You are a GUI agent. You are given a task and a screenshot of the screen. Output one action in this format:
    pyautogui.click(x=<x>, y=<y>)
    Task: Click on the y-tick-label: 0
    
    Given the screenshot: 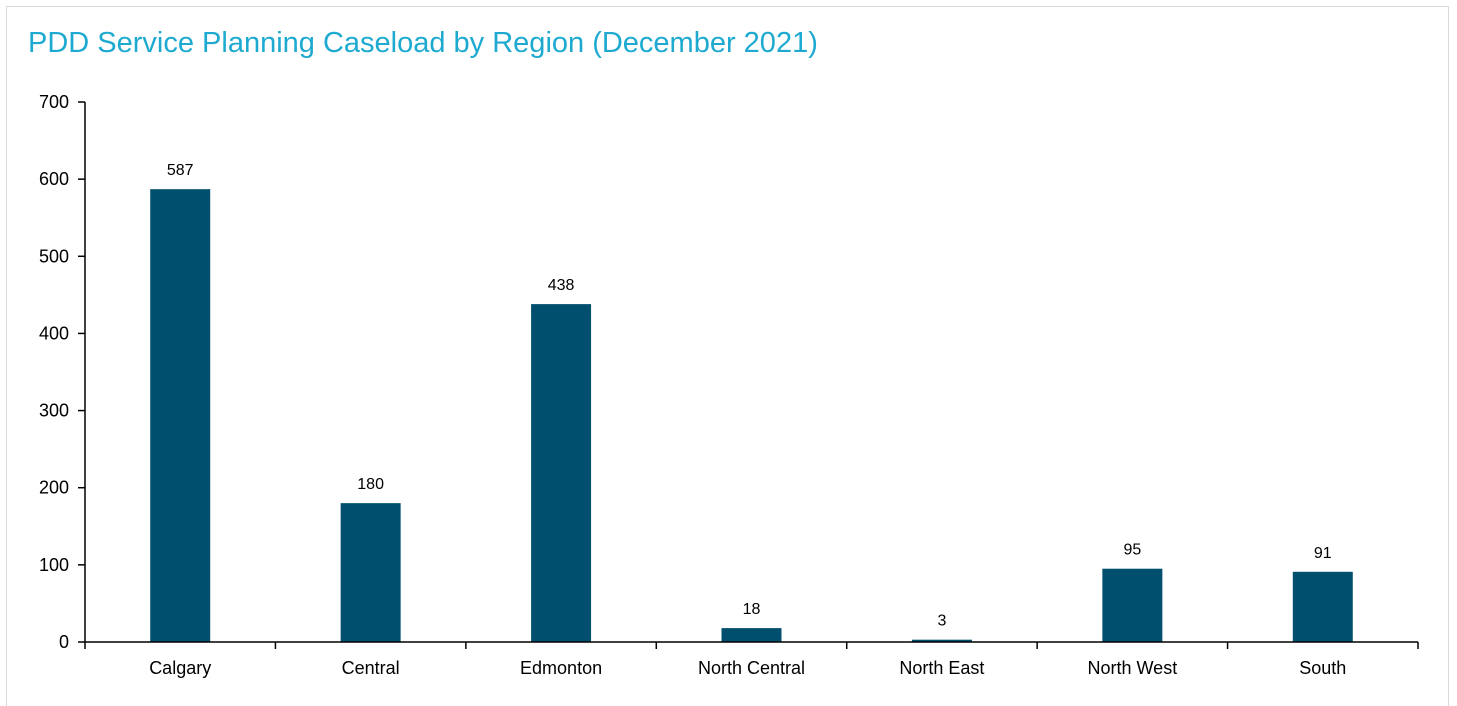 What is the action you would take?
    pyautogui.click(x=64, y=642)
    